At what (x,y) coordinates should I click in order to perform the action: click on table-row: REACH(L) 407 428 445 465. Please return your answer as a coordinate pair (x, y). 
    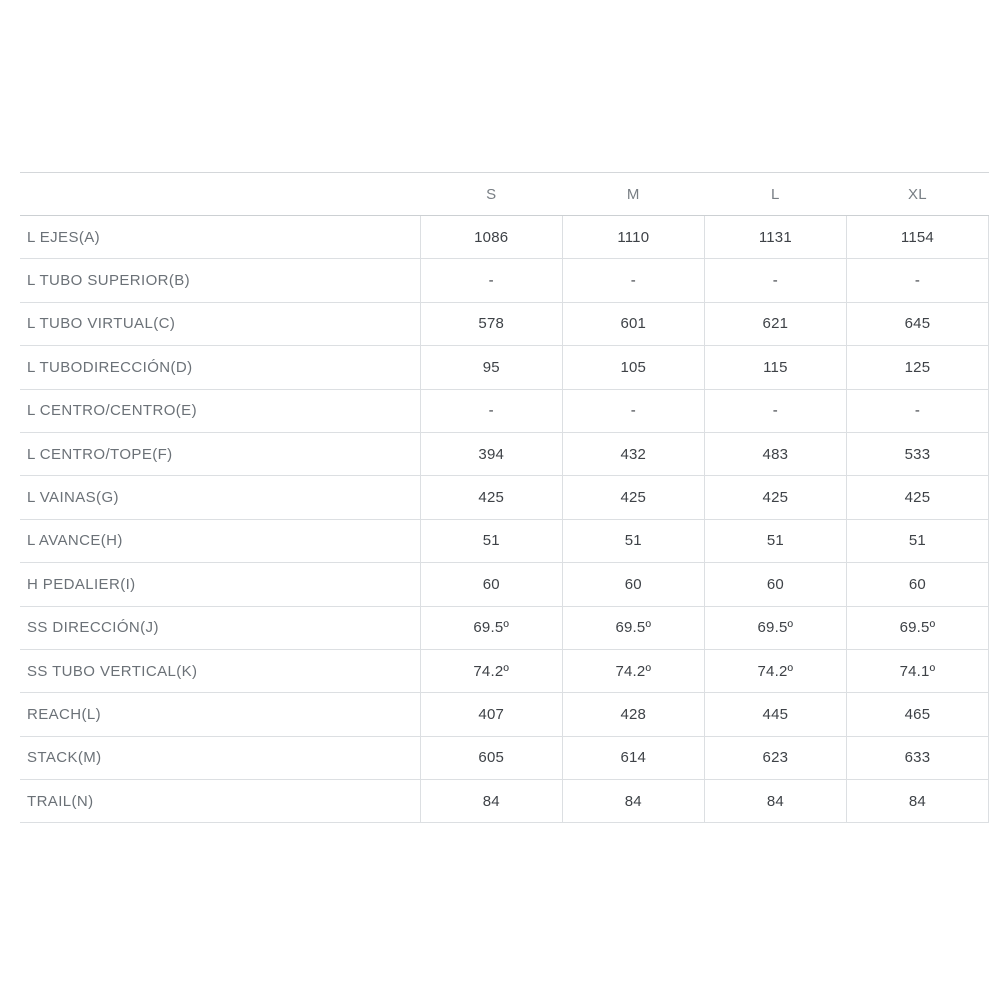
    Looking at the image, I should click on (505, 714).